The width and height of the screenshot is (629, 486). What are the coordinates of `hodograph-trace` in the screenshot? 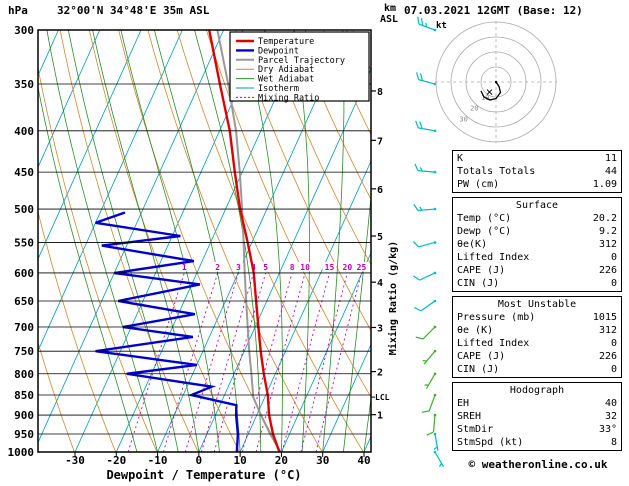 It's located at (491, 90).